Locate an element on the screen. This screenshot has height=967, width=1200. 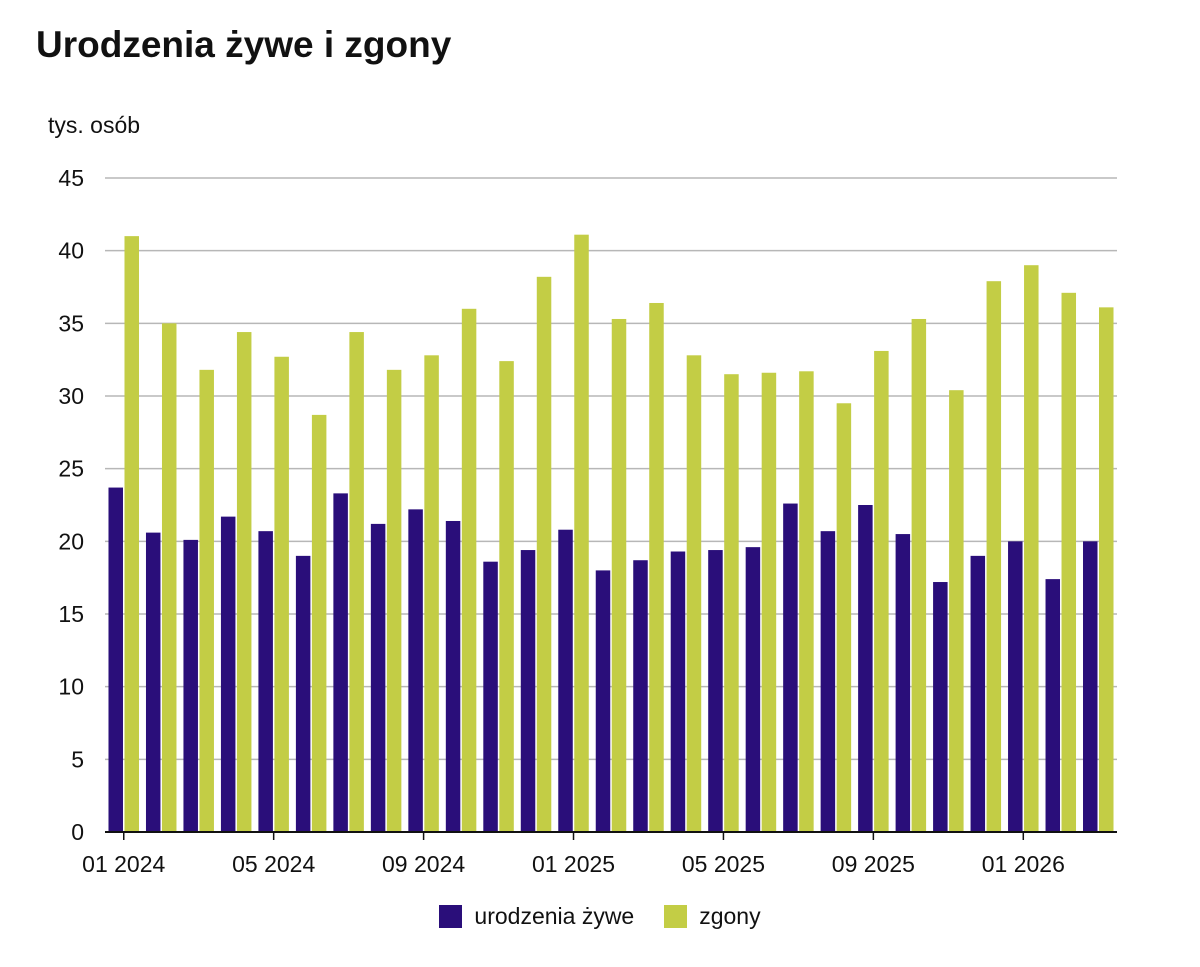
y-tick-label: 30 is located at coordinates (71, 396).